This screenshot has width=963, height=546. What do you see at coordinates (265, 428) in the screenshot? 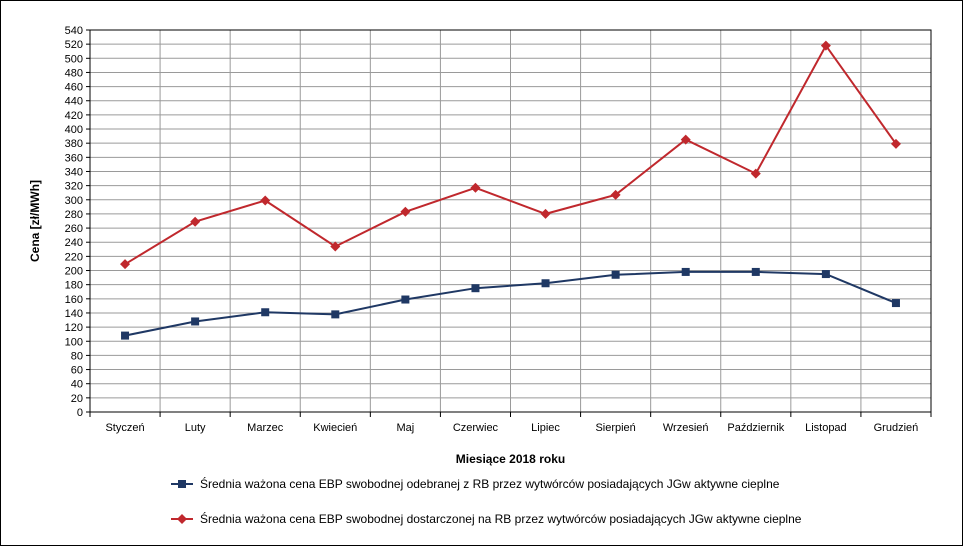
I see `x-tick-label: Marzec` at bounding box center [265, 428].